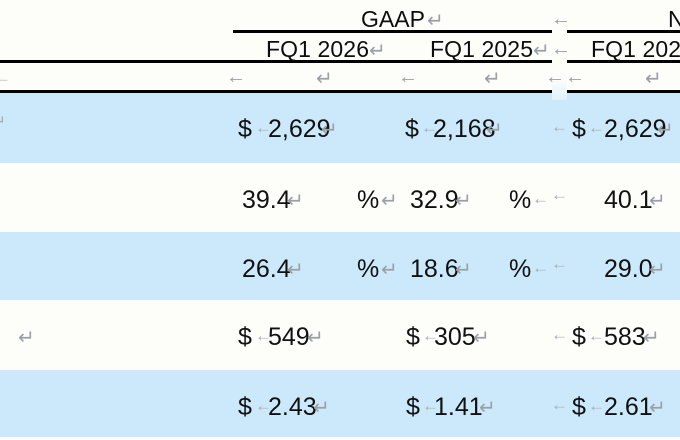 This screenshot has width=680, height=440. Describe the element at coordinates (434, 269) in the screenshot. I see `table-cell-value: 18.6` at that location.